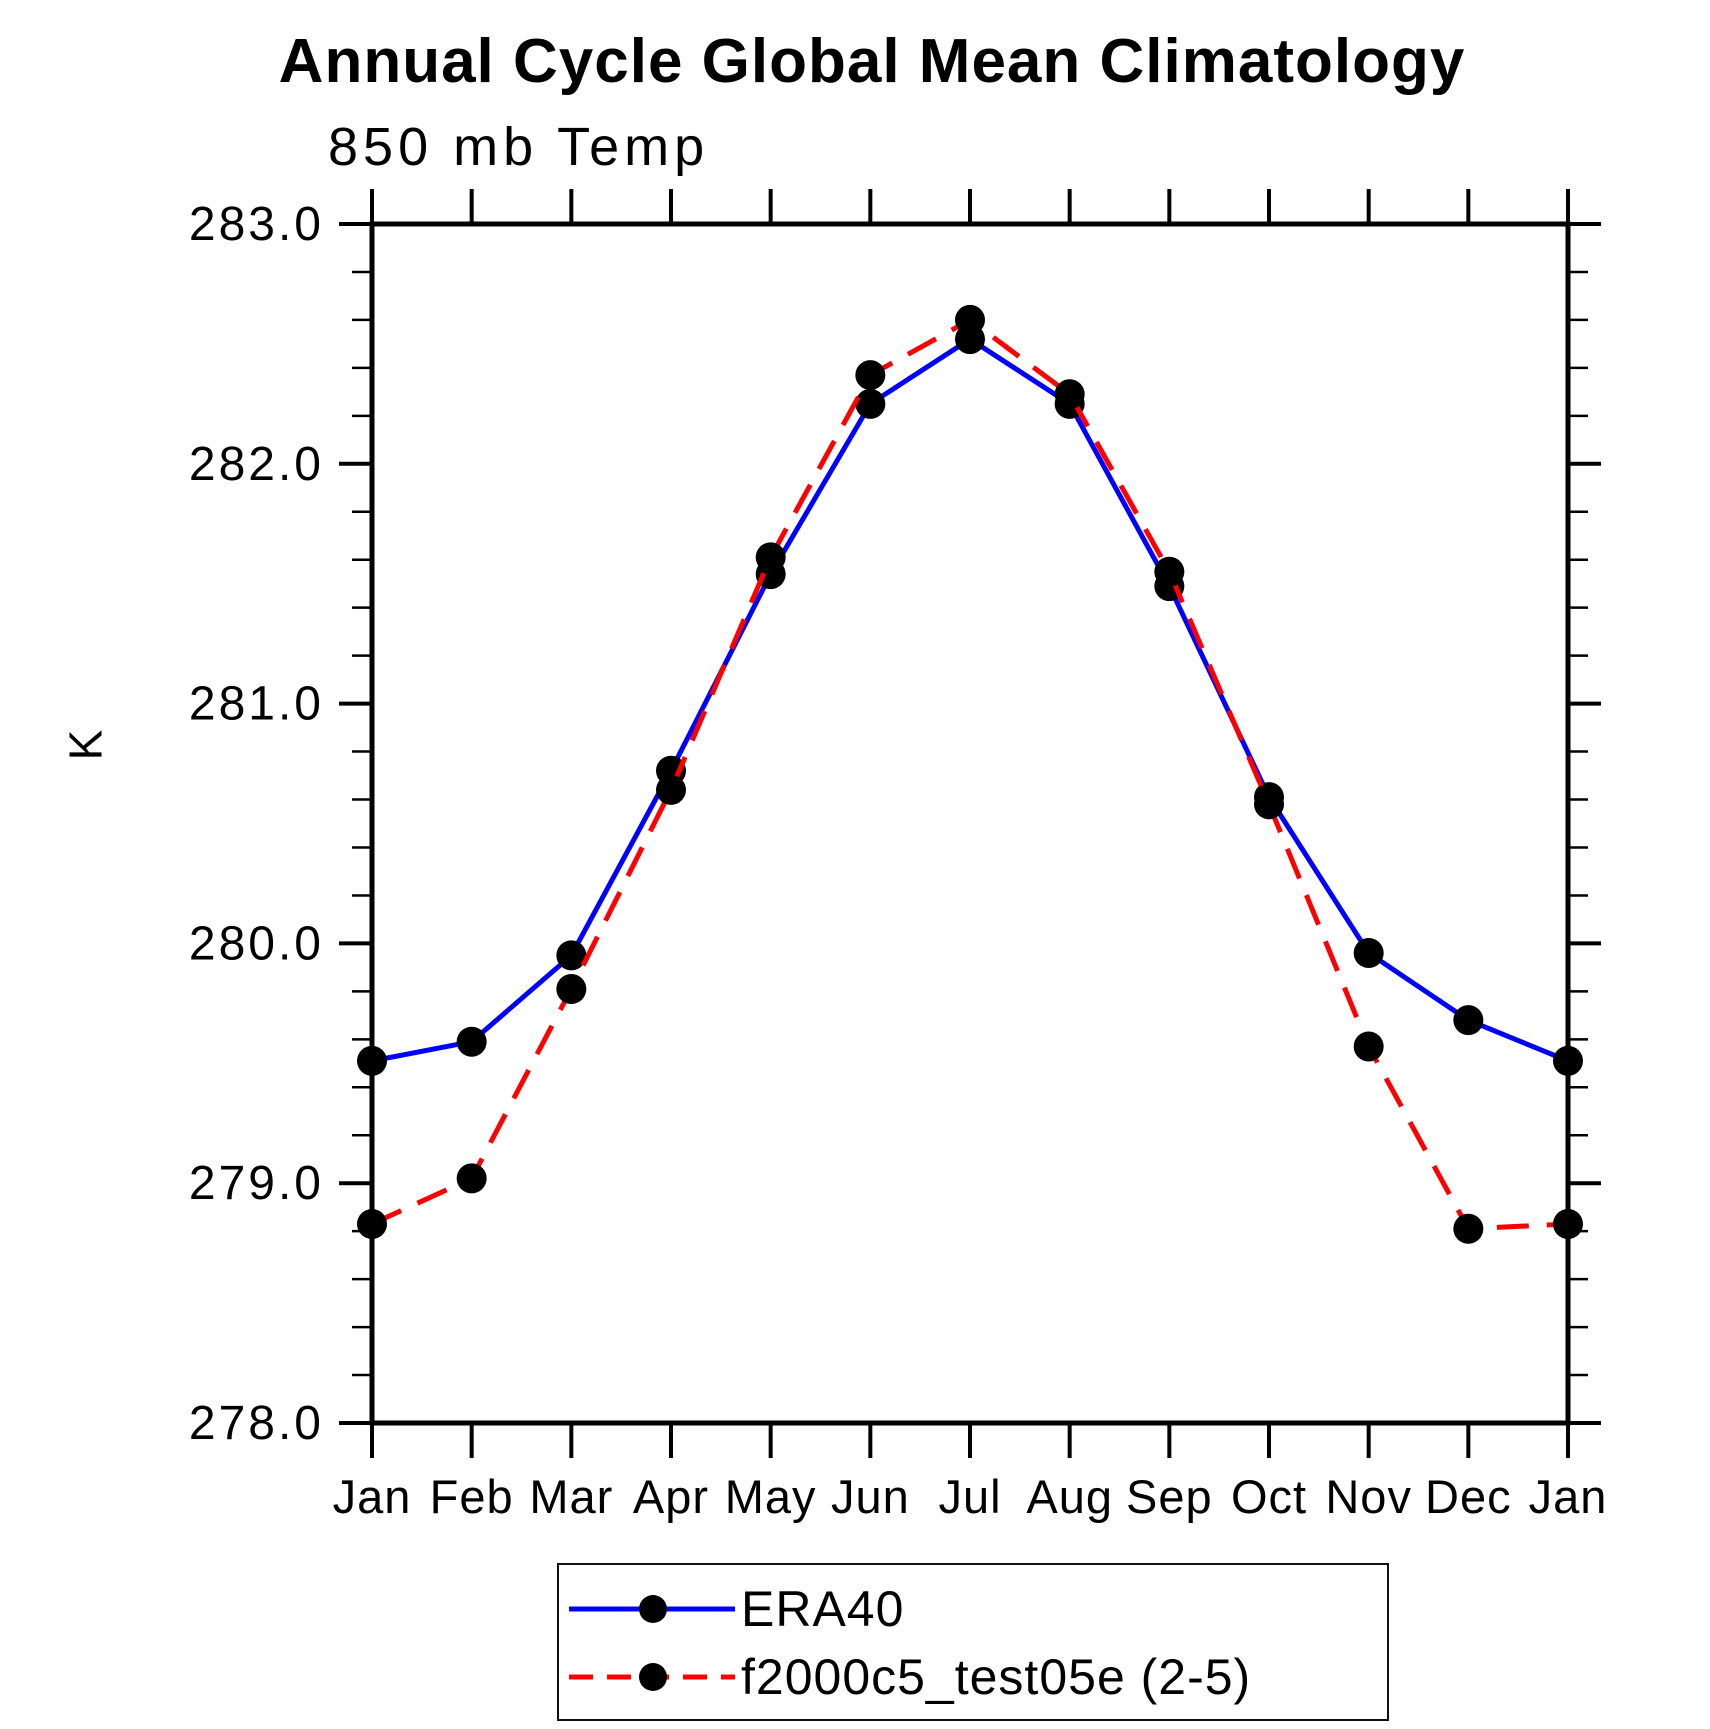 The width and height of the screenshot is (1710, 1729). I want to click on x-tick-label: Mar, so click(571, 1496).